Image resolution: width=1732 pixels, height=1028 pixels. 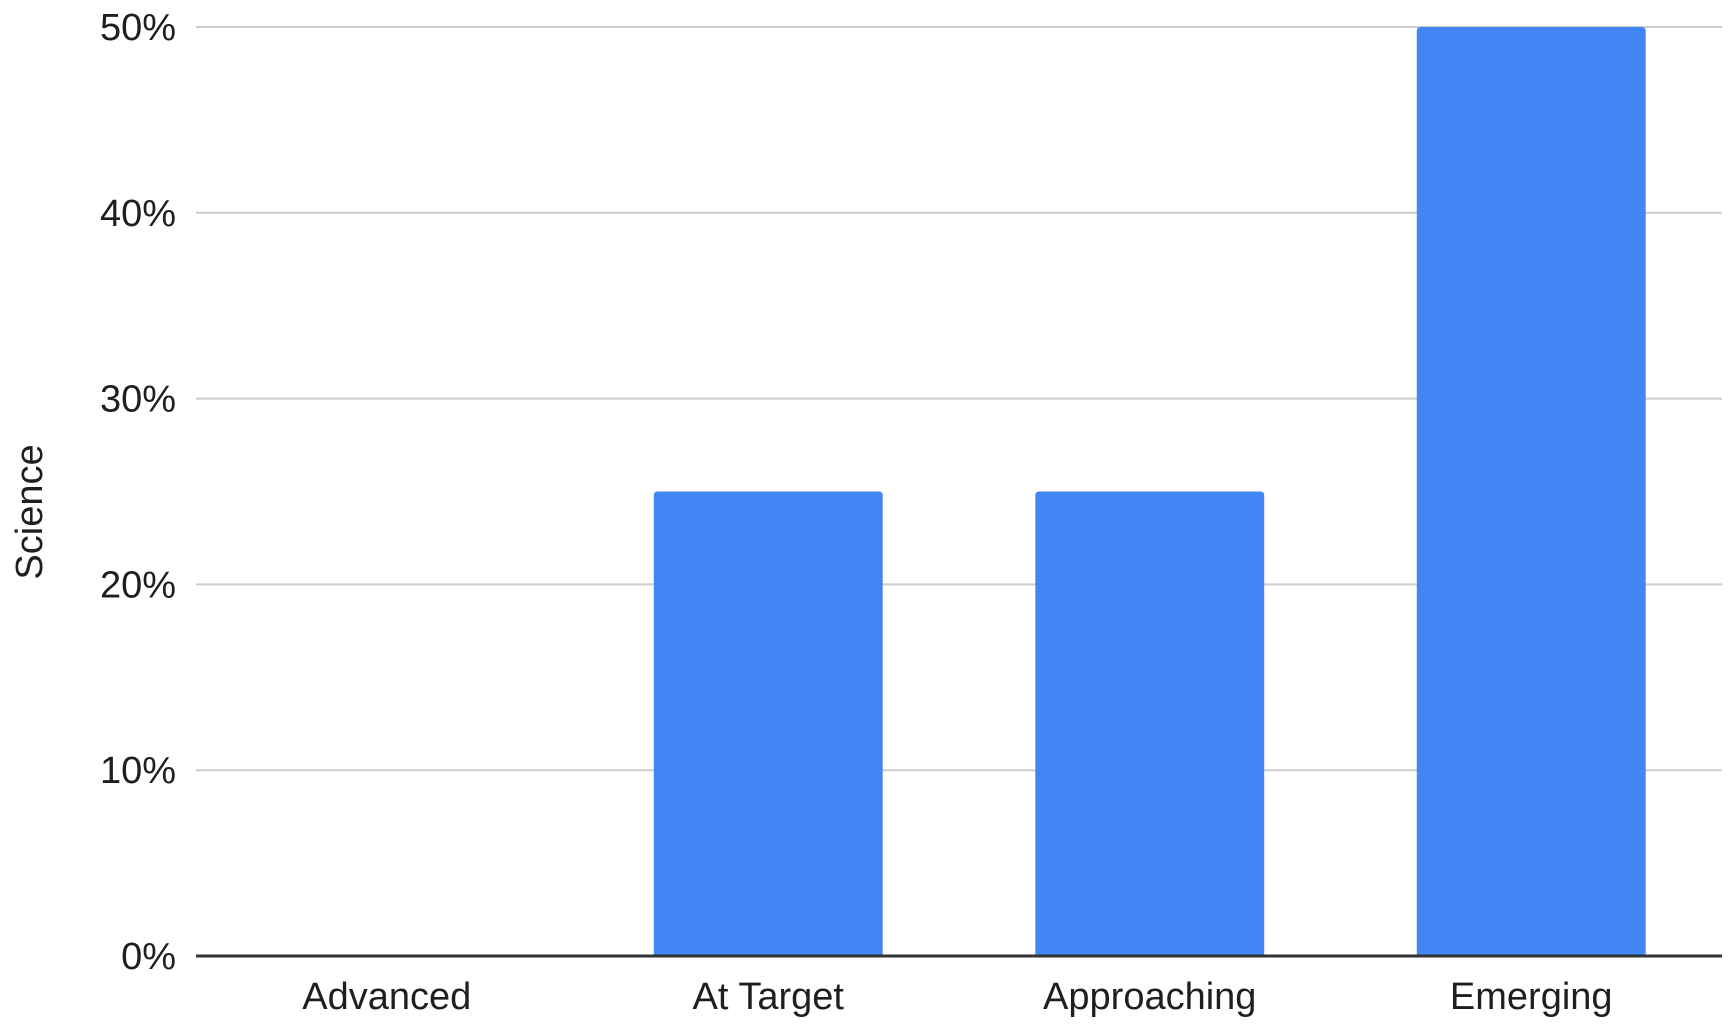 What do you see at coordinates (138, 771) in the screenshot?
I see `y-tick-label: 10%` at bounding box center [138, 771].